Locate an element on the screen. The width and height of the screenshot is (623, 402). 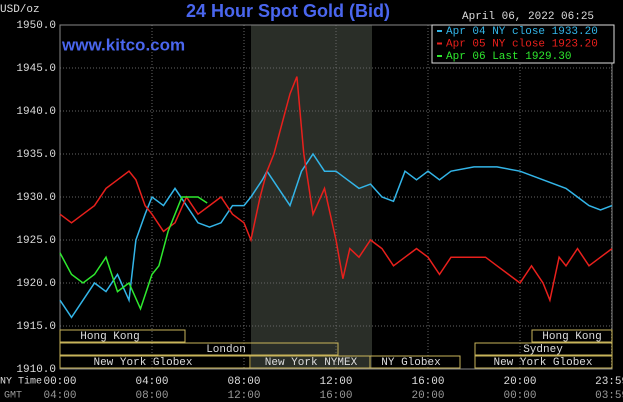
y-tick-label: 1945.0 is located at coordinates (36, 69).